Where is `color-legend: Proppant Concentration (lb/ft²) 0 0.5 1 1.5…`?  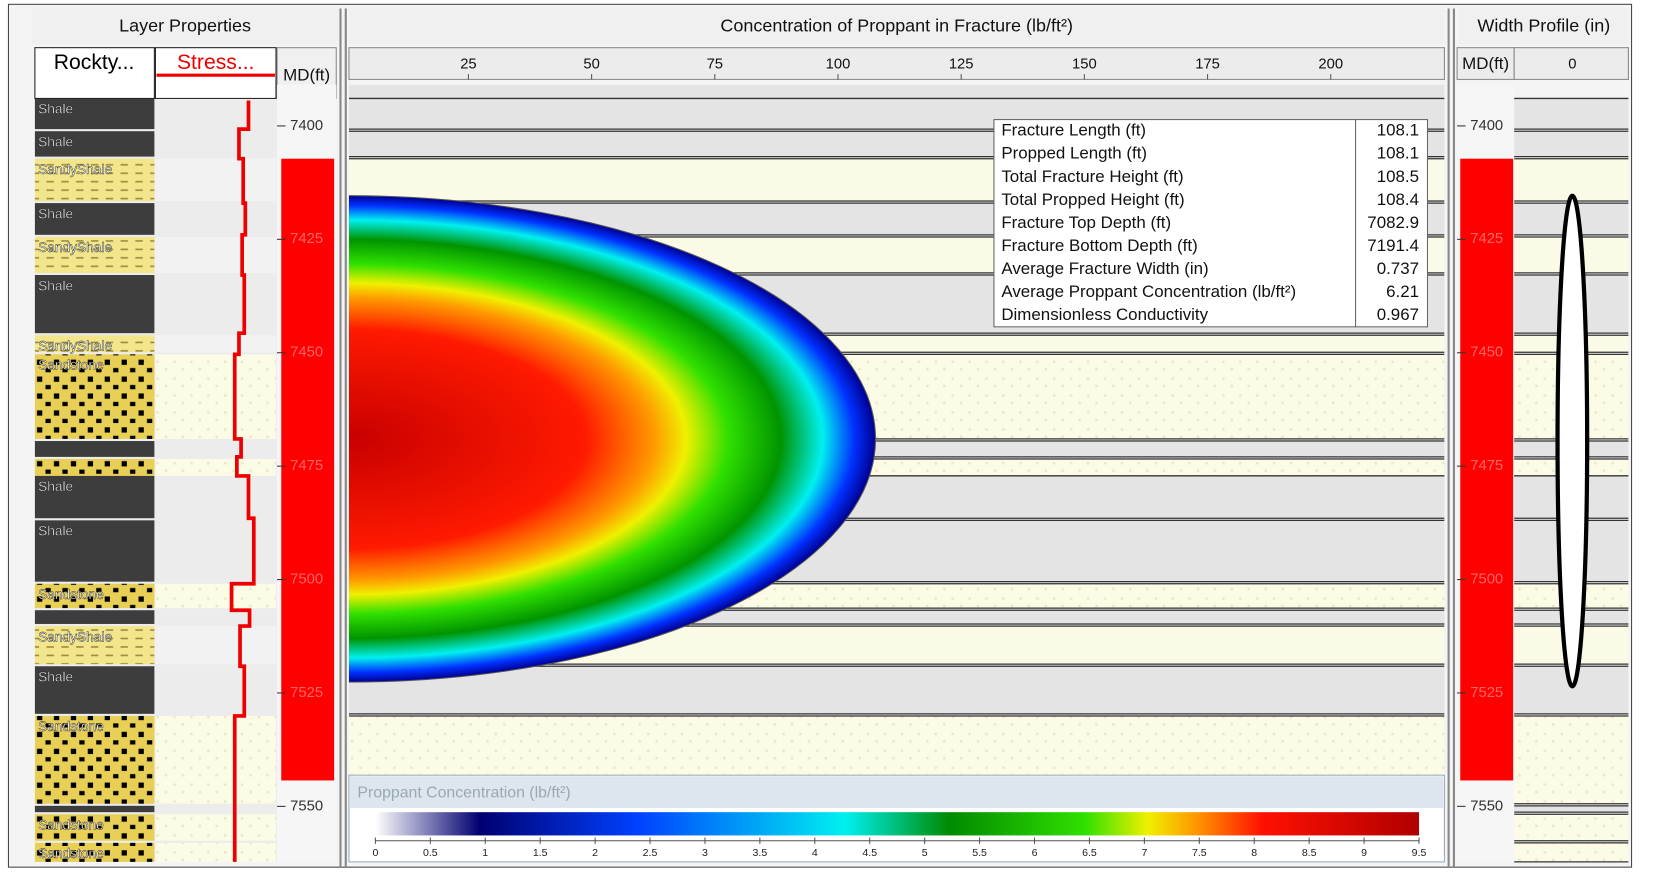
color-legend: Proppant Concentration (lb/ft²) 0 0.5 1 1.5… is located at coordinates (896, 818).